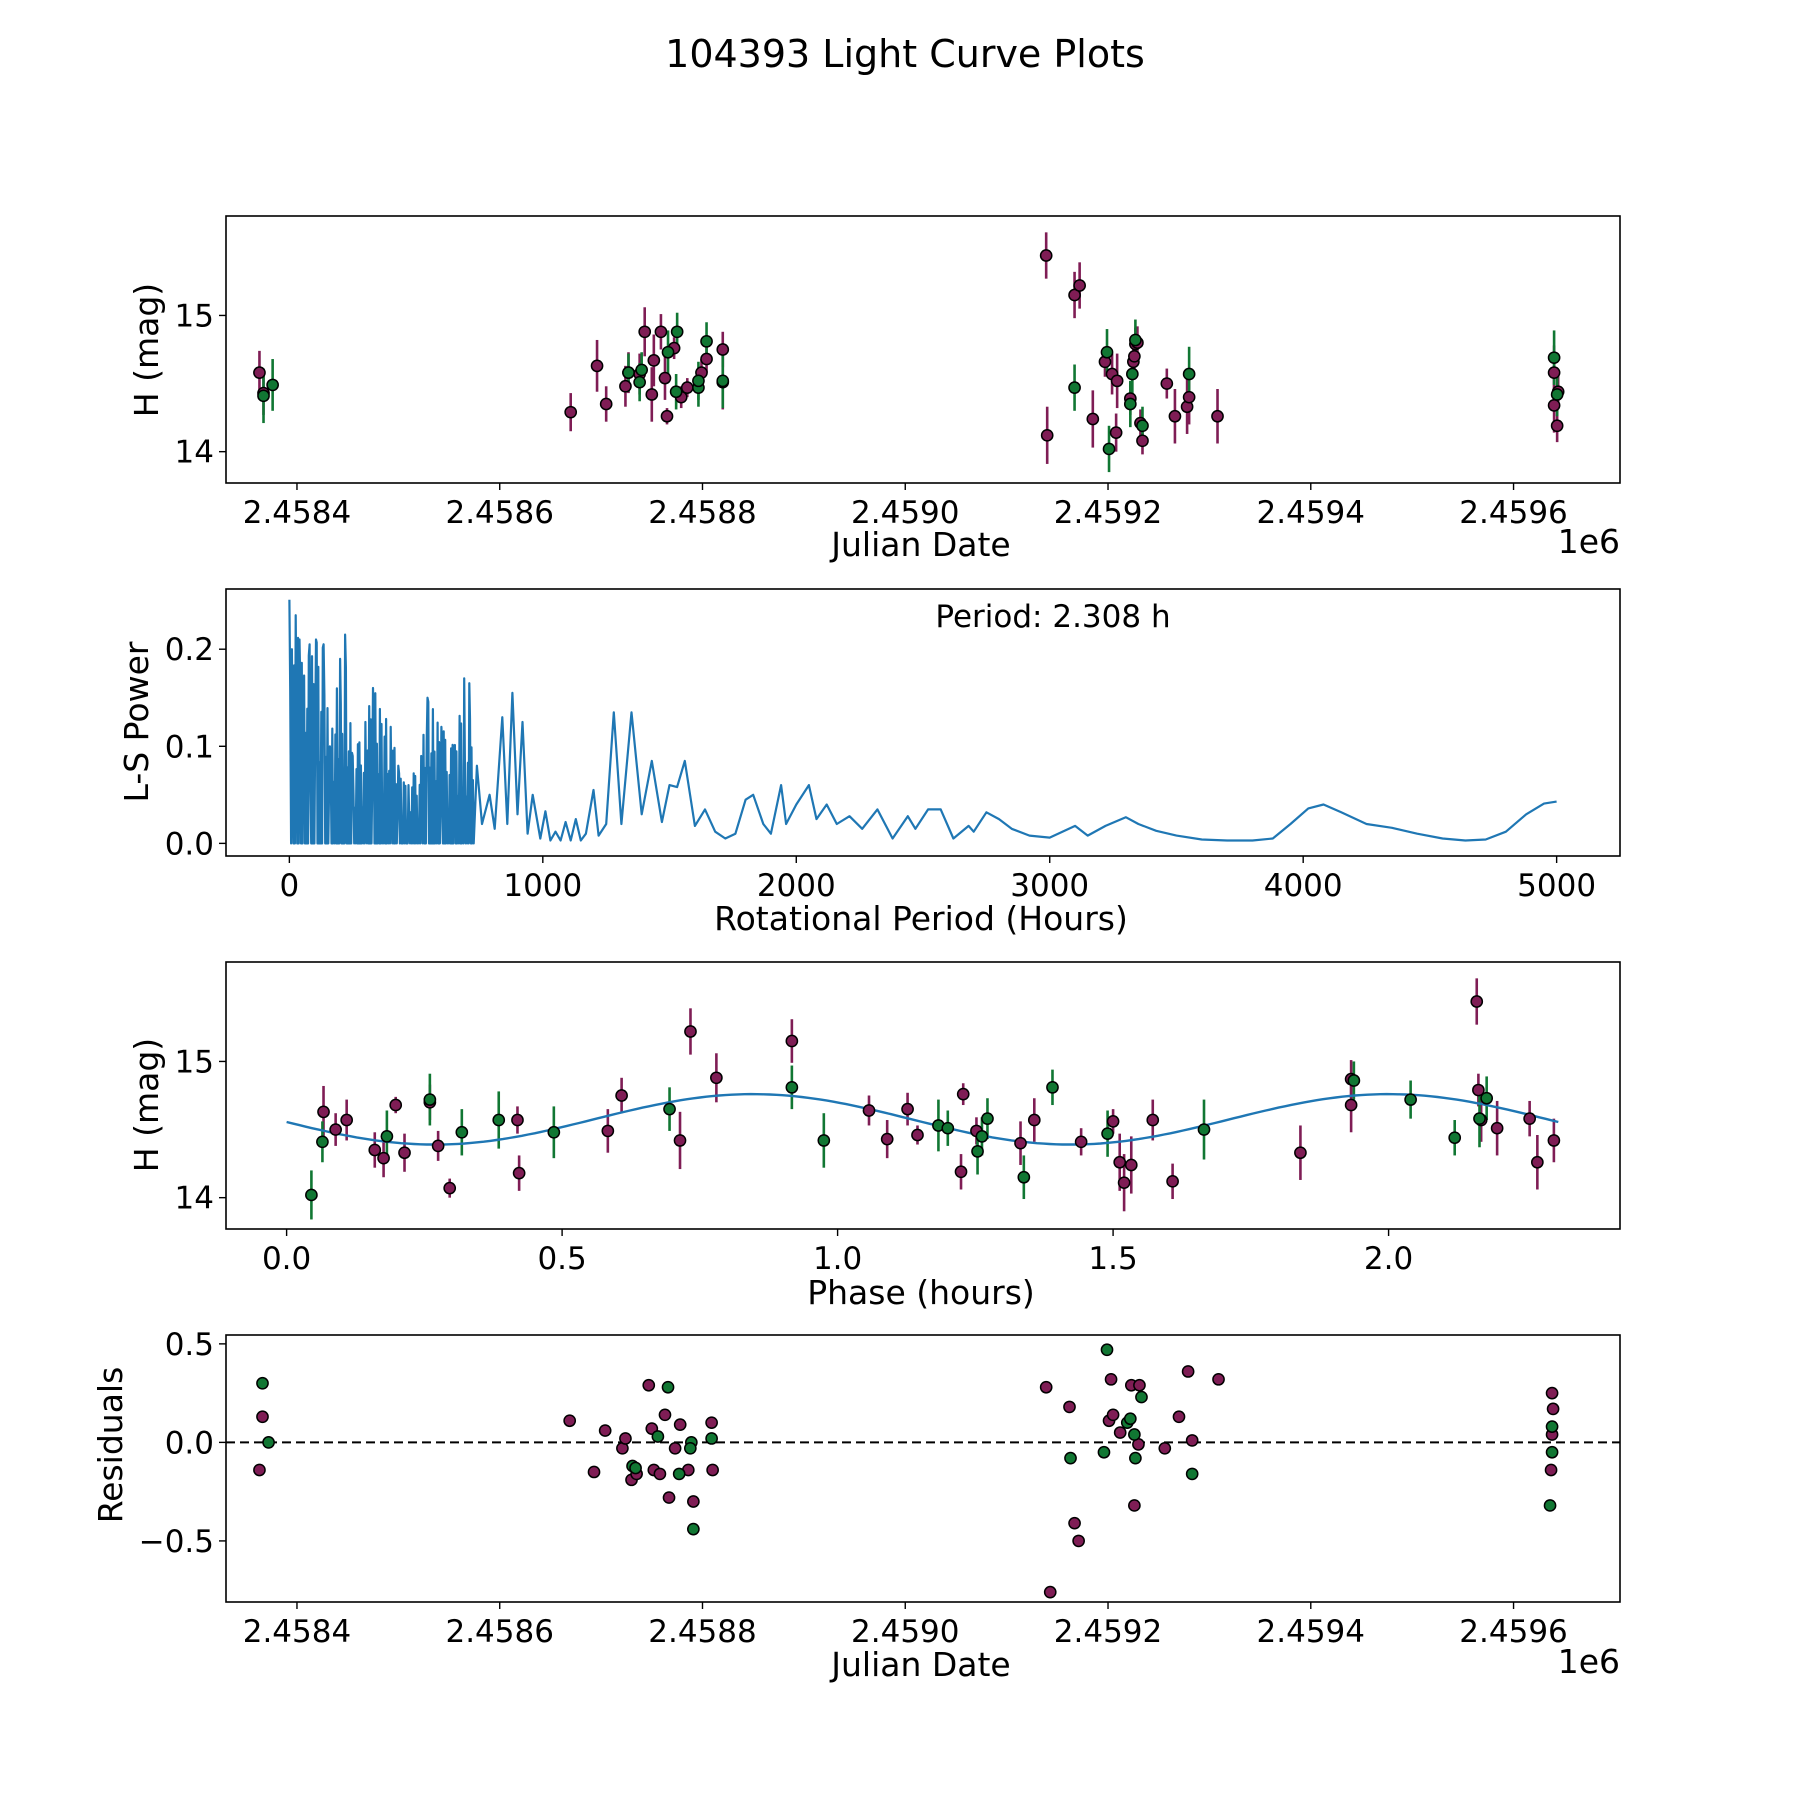  Describe the element at coordinates (561, 1259) in the screenshot. I see `x-tick-label: 0.5` at that location.